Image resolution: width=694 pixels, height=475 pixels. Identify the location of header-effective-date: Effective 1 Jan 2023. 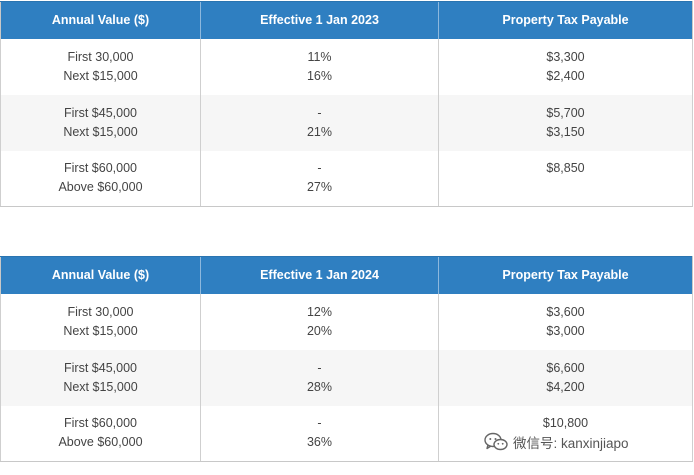
(319, 20).